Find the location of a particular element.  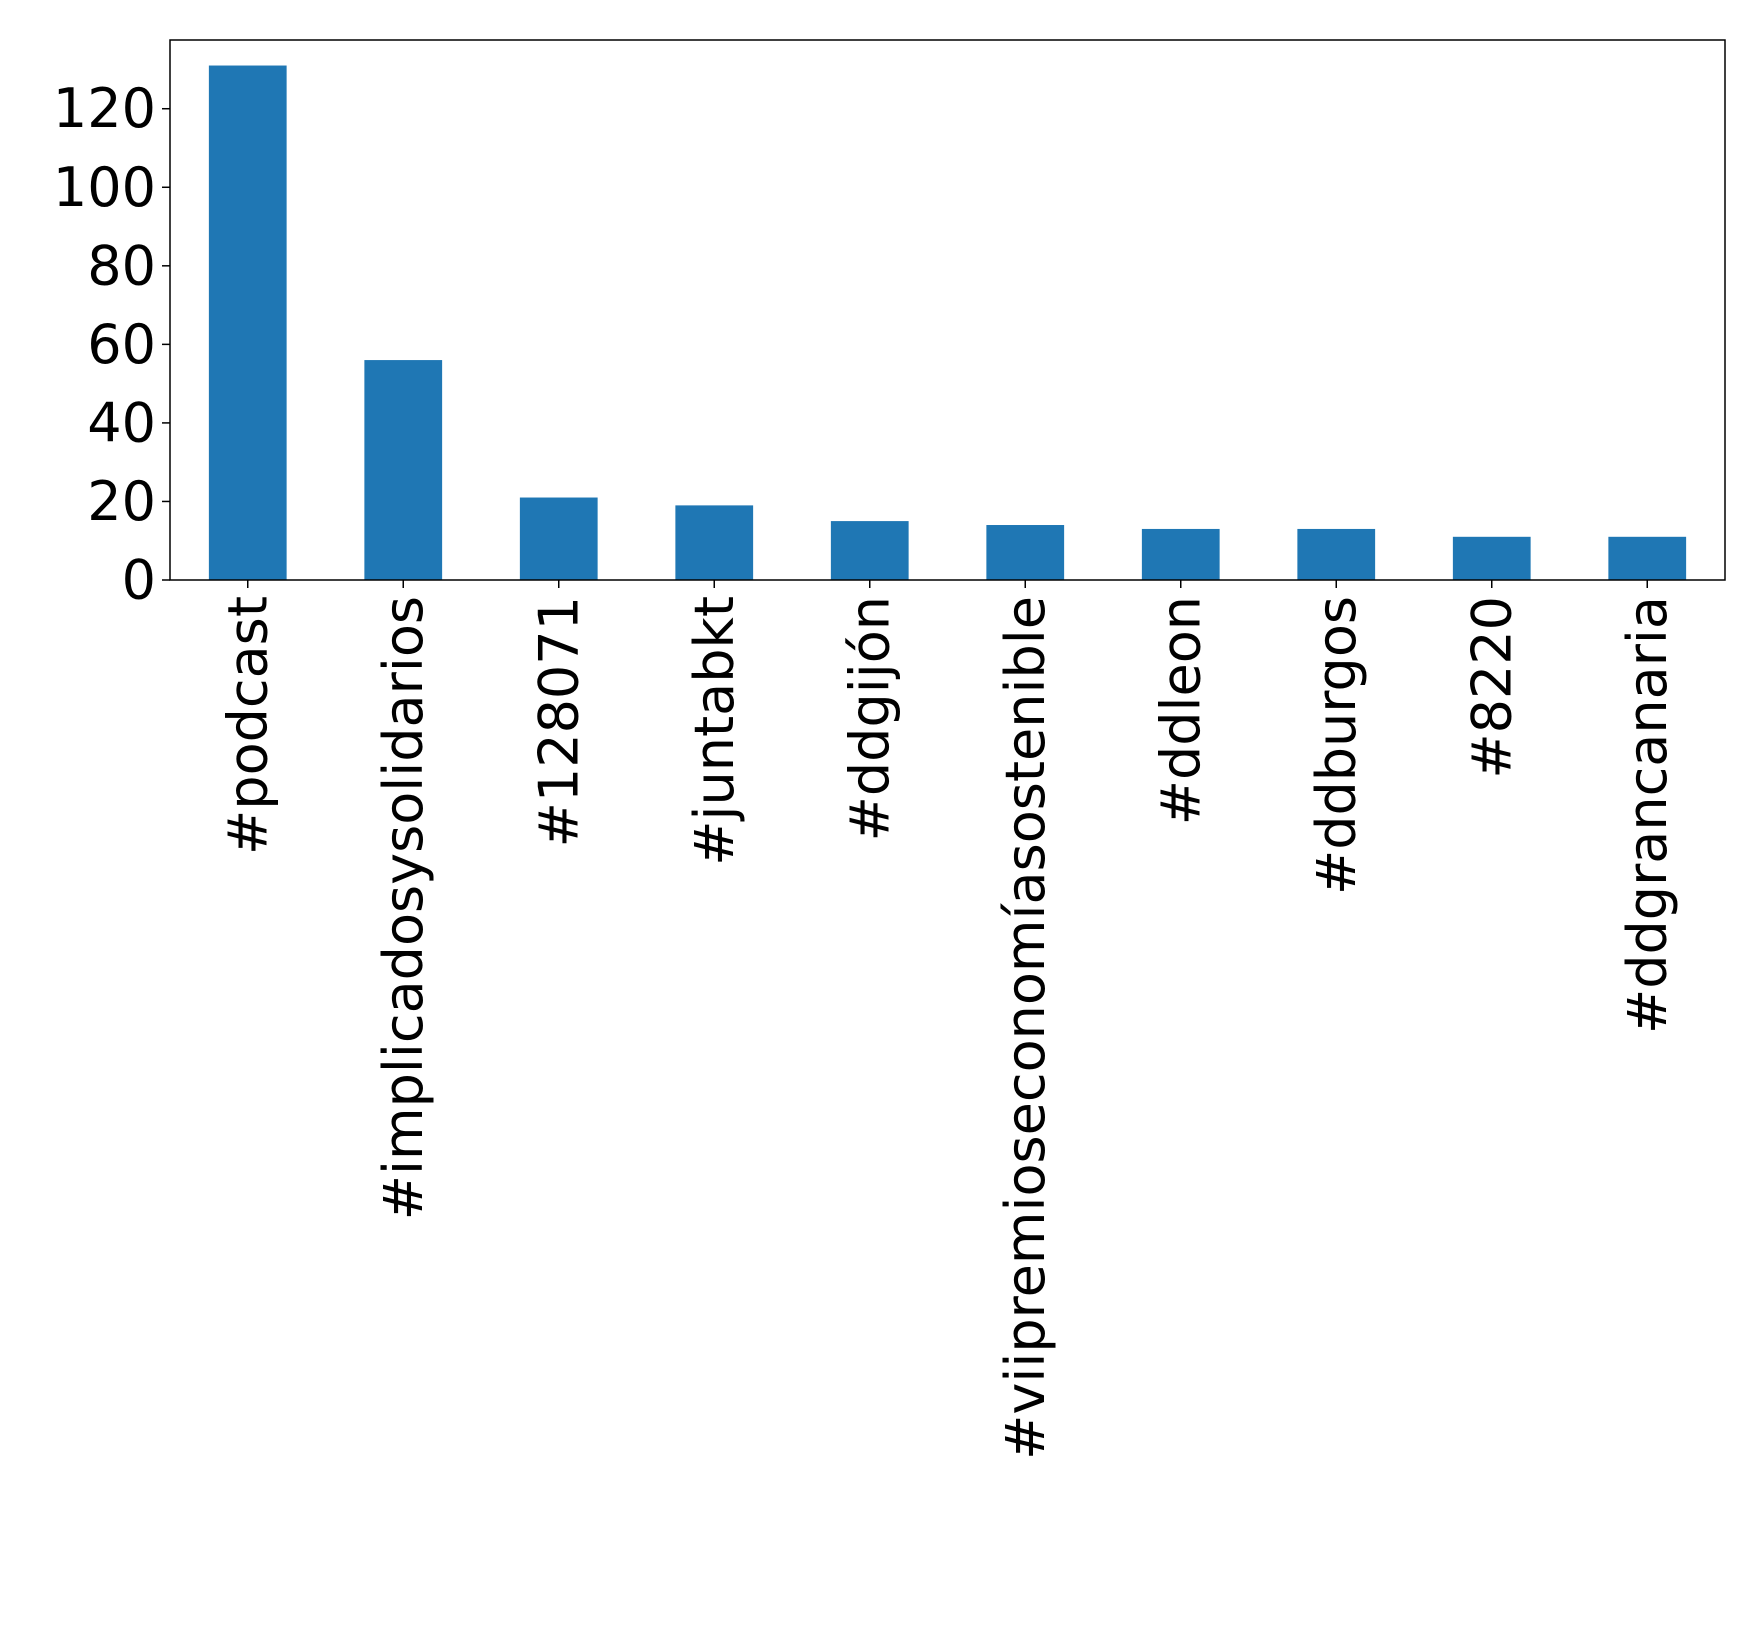

x-tick-label: #128071 is located at coordinates (558, 721).